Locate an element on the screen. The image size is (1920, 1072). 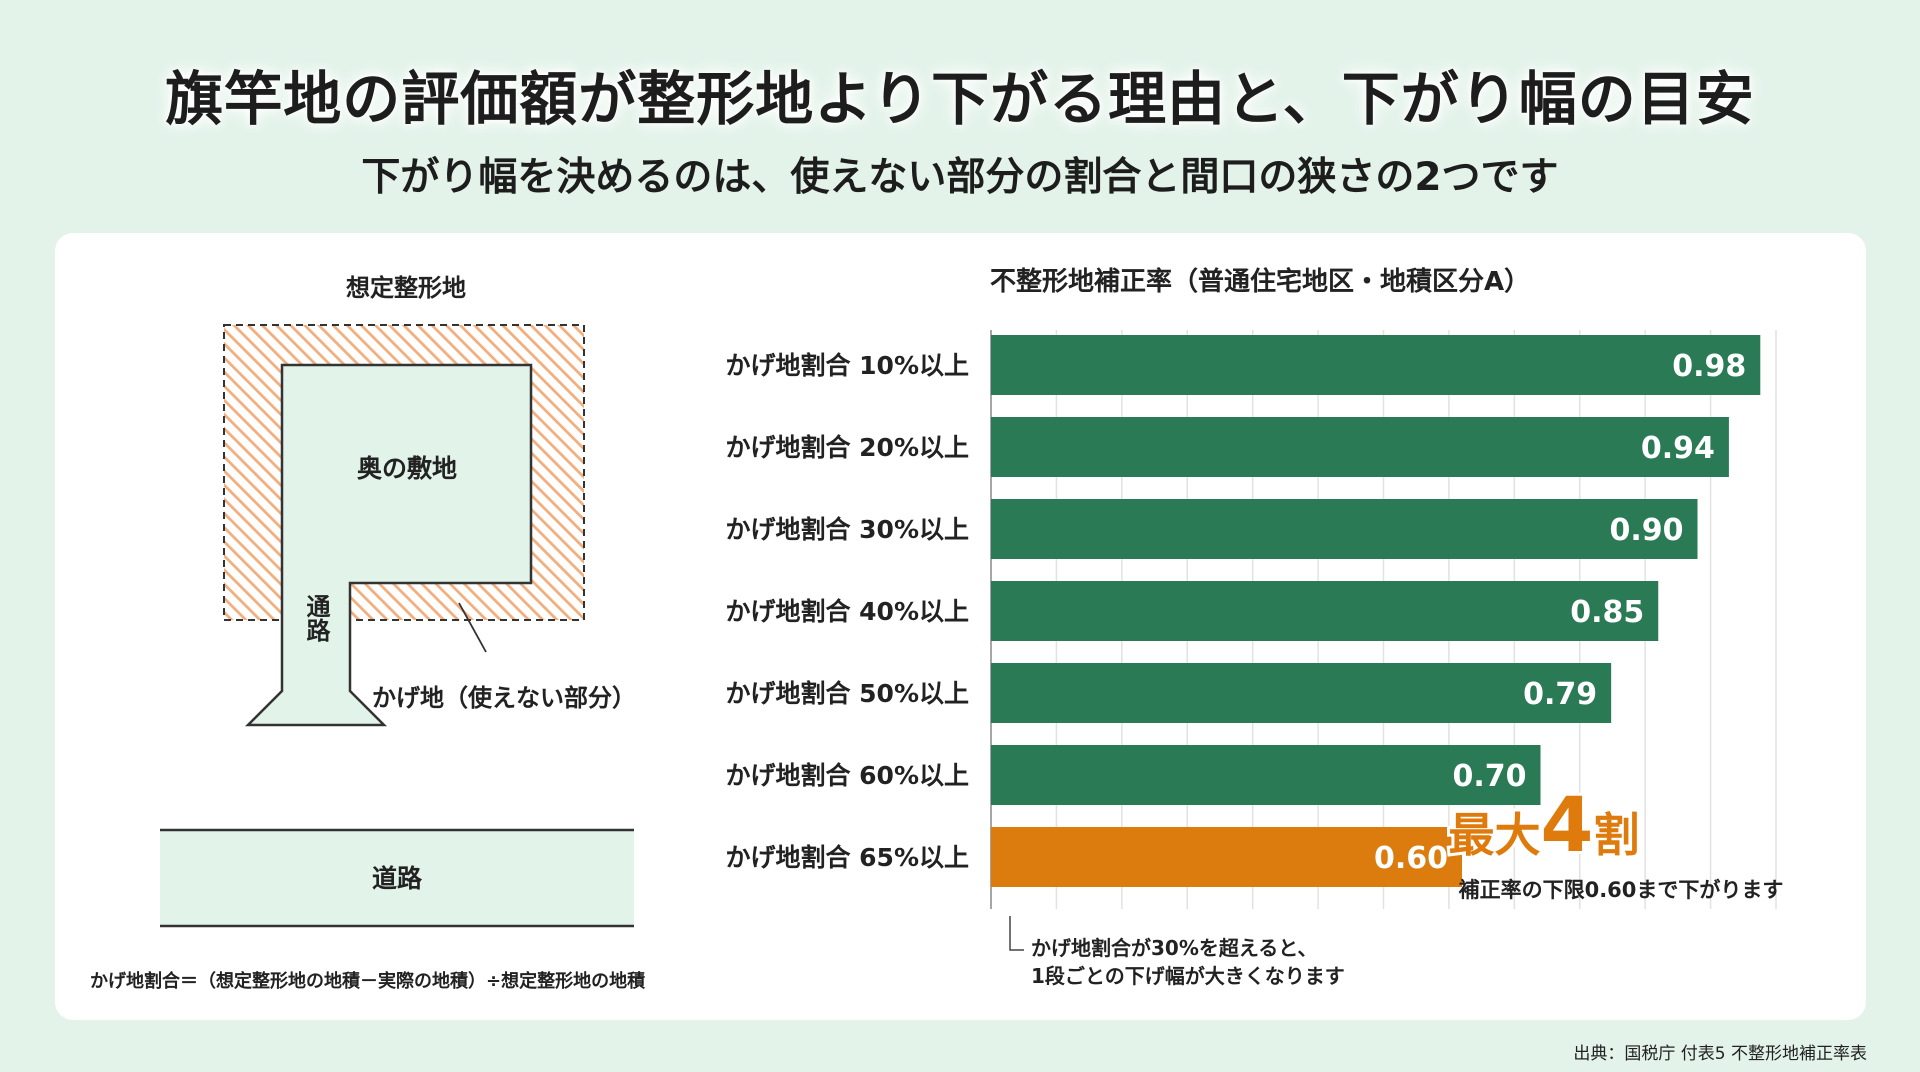
callout-subtext: 補正率の下限0.60まで下がります is located at coordinates (1621, 890).